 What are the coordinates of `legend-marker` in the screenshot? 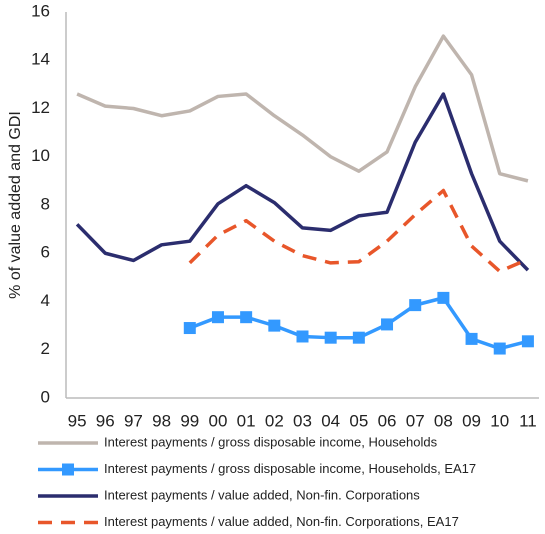 It's located at (68, 469).